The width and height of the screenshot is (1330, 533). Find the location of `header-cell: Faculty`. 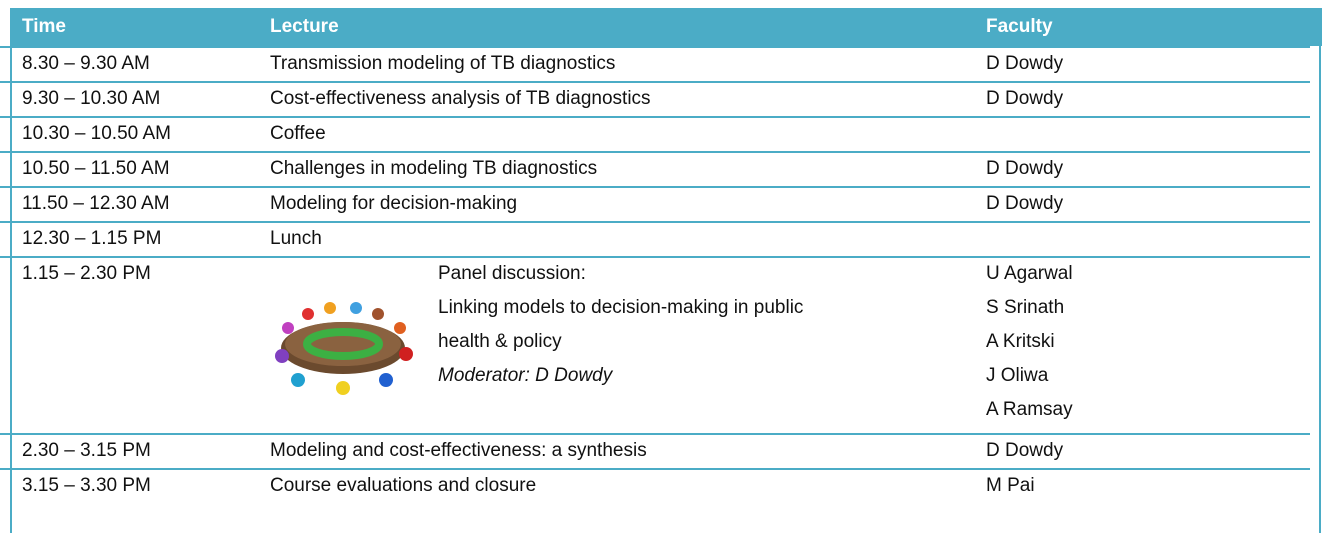

header-cell: Faculty is located at coordinates (1019, 26).